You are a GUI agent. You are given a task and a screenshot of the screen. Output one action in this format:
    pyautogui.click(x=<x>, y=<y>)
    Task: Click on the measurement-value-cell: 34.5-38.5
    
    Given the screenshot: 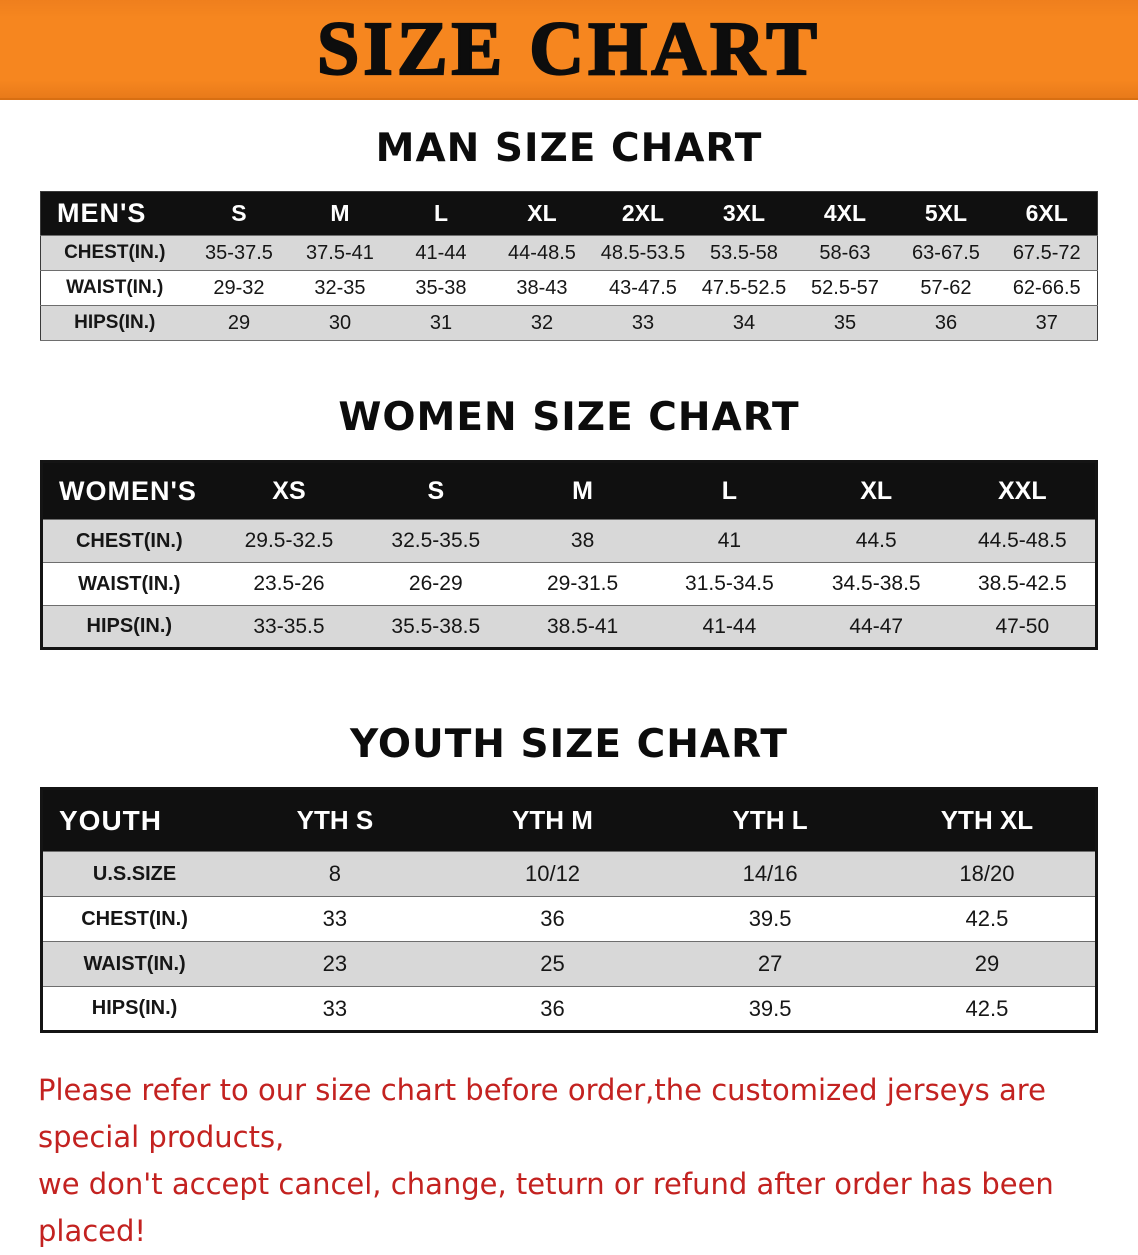 What is the action you would take?
    pyautogui.click(x=876, y=584)
    